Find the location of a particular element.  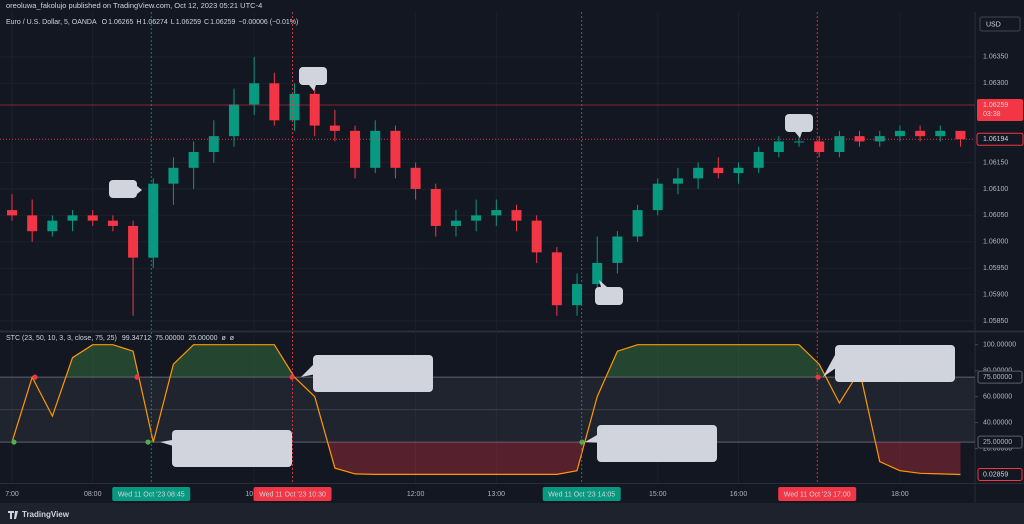

y-tick-label: 20.00000 is located at coordinates (997, 448).